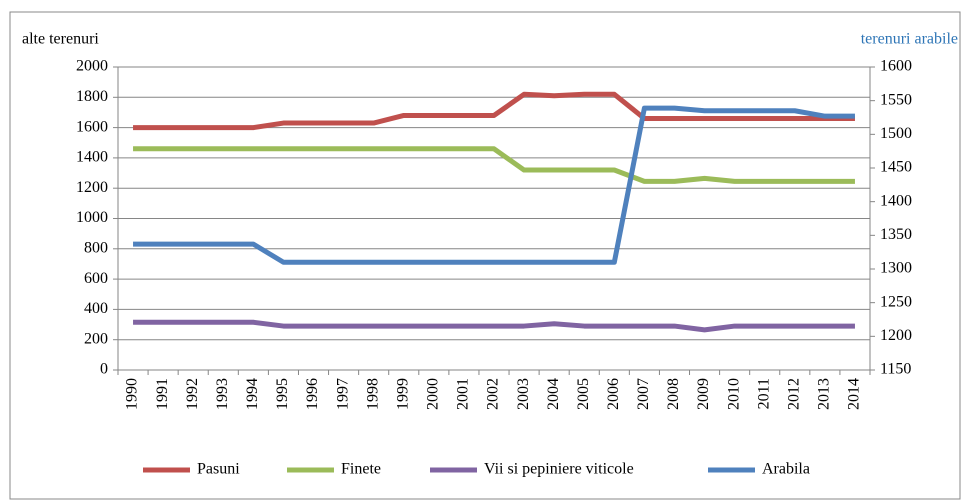  What do you see at coordinates (361, 469) in the screenshot?
I see `legend-label: Finete` at bounding box center [361, 469].